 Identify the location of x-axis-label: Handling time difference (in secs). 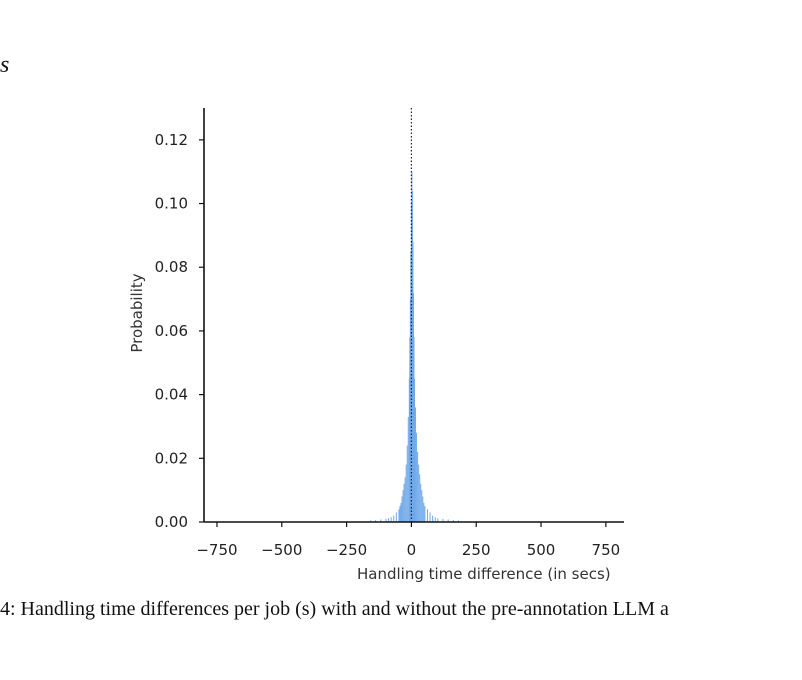
(484, 574).